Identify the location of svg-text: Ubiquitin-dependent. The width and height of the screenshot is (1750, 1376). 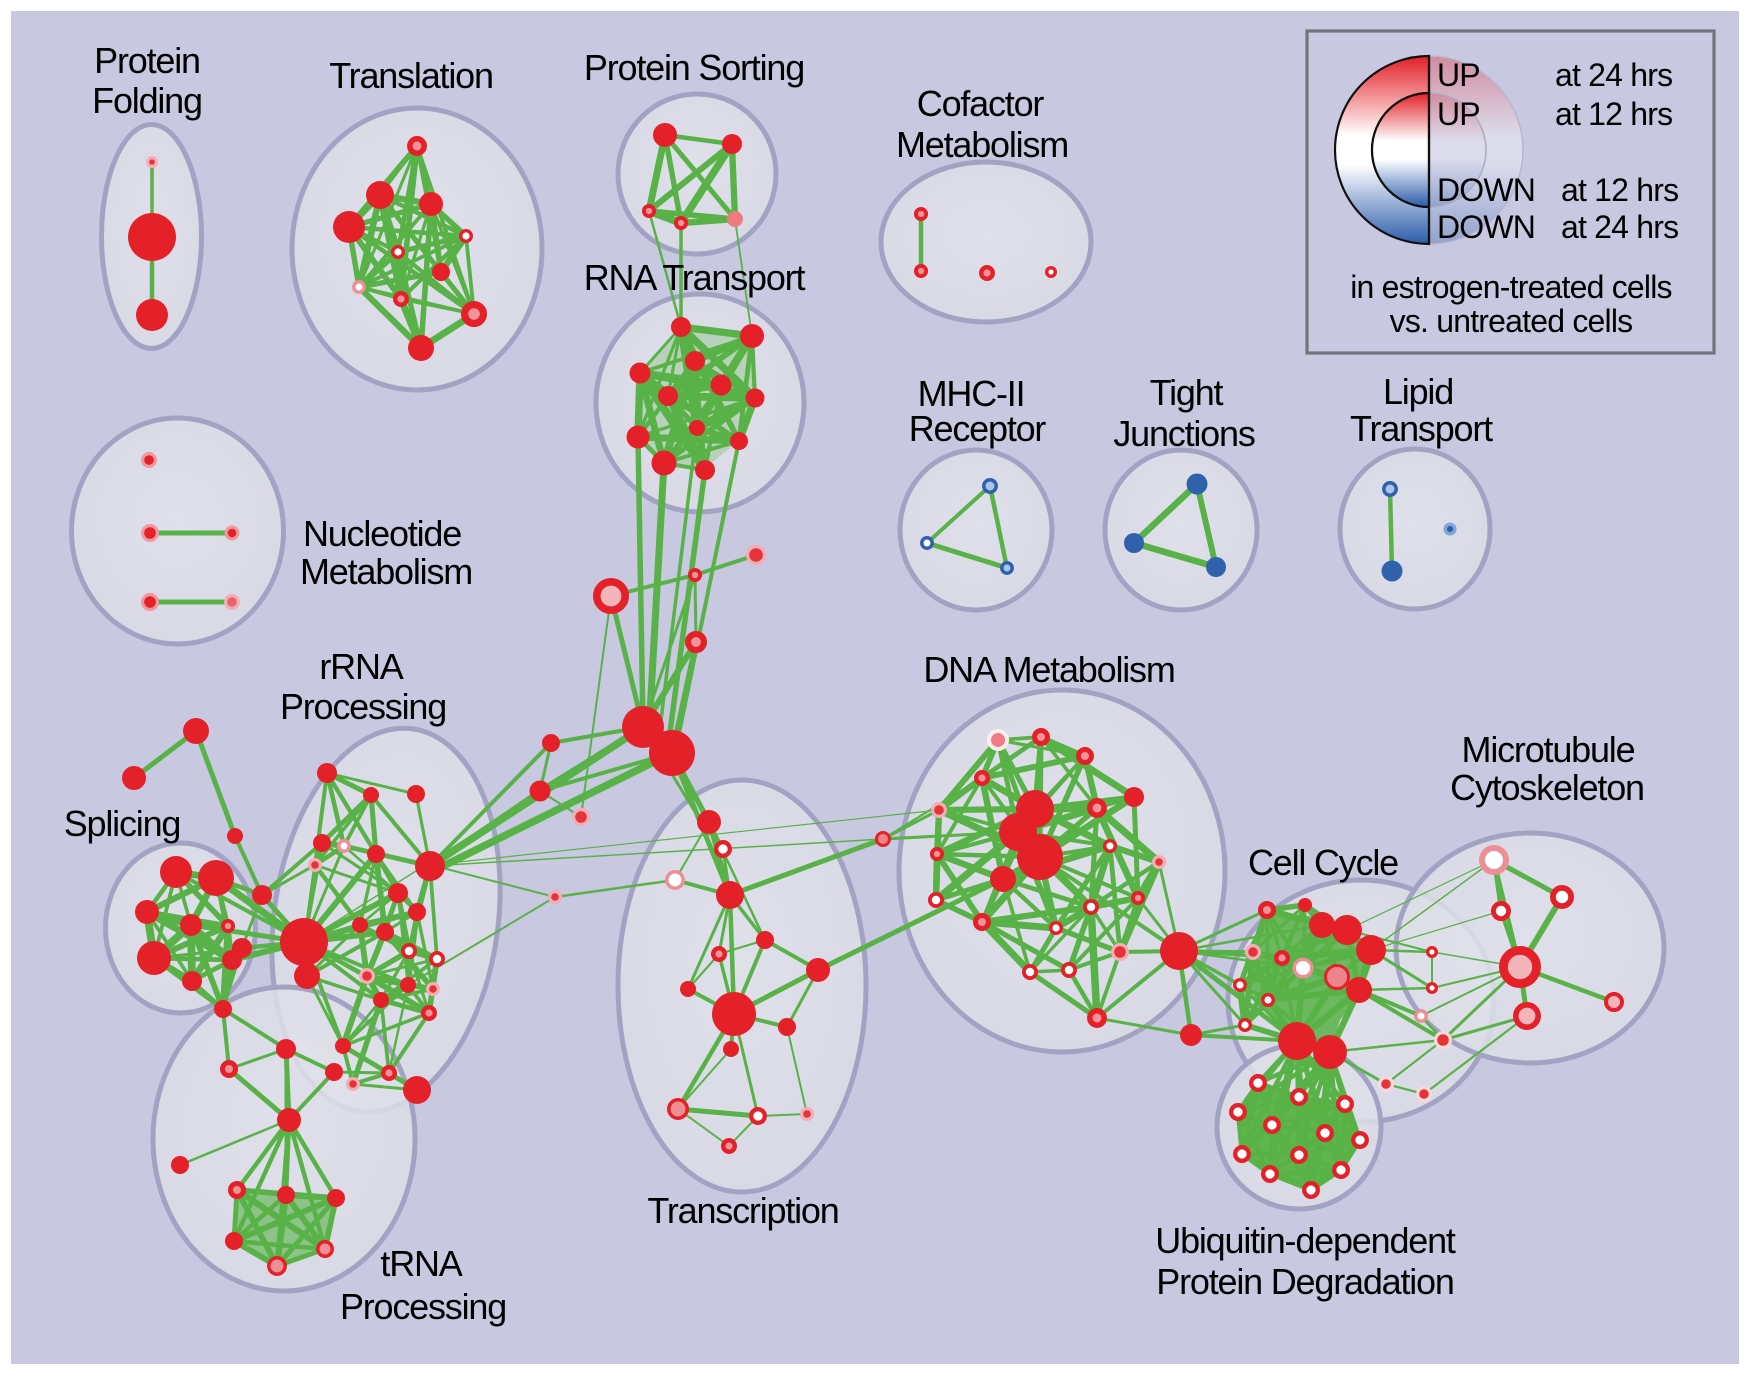
(1305, 1240).